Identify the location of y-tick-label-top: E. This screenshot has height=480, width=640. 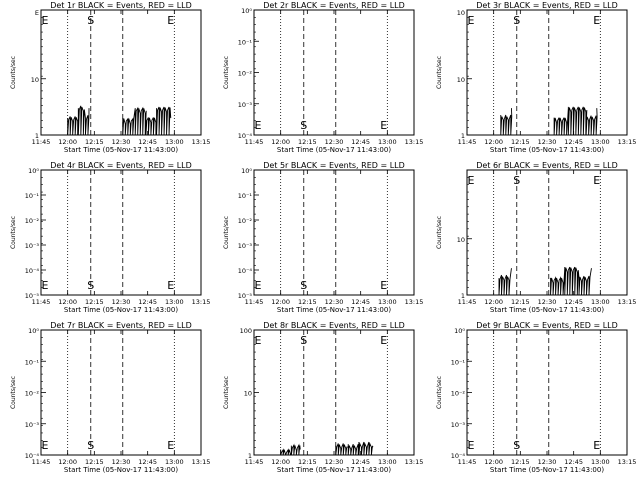
(37, 13).